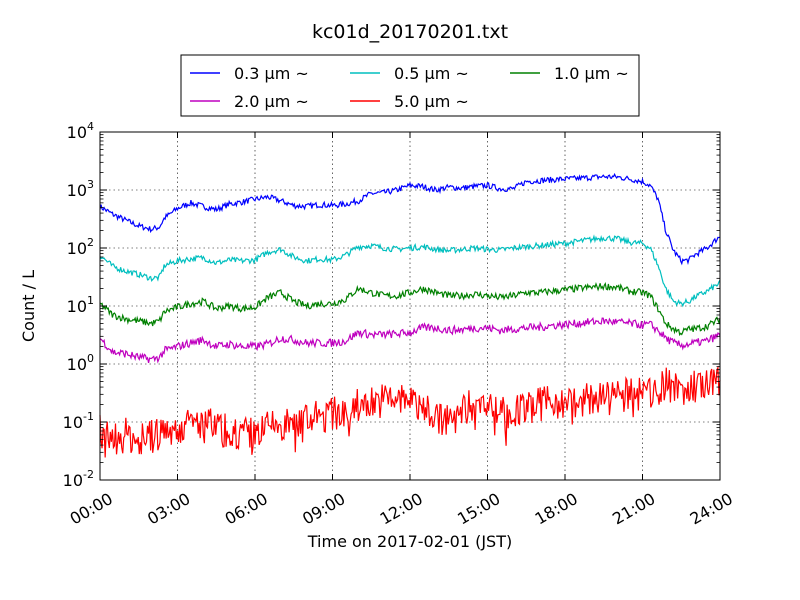 Image resolution: width=800 pixels, height=600 pixels. Describe the element at coordinates (431, 73) in the screenshot. I see `legend-label: 0.5 μm ~` at that location.